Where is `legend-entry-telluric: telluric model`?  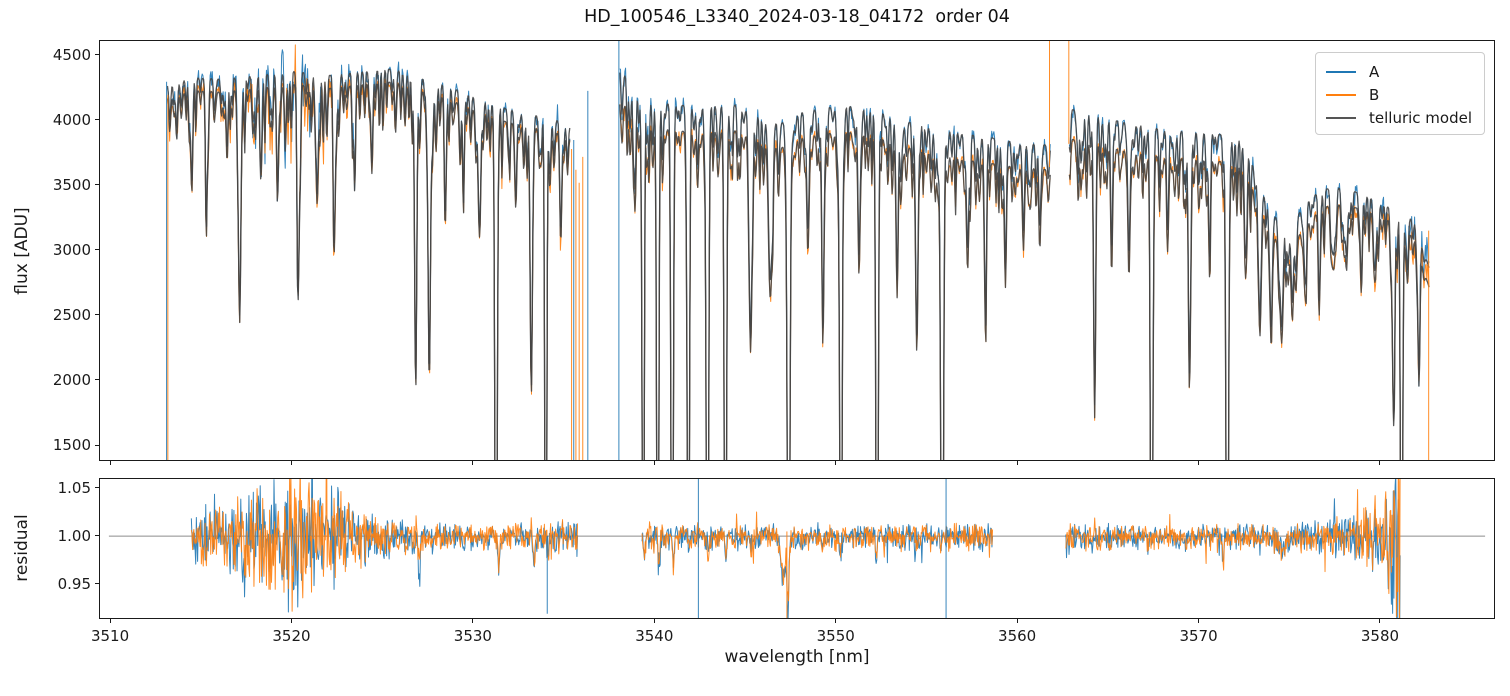 legend-entry-telluric: telluric model is located at coordinates (1400, 117).